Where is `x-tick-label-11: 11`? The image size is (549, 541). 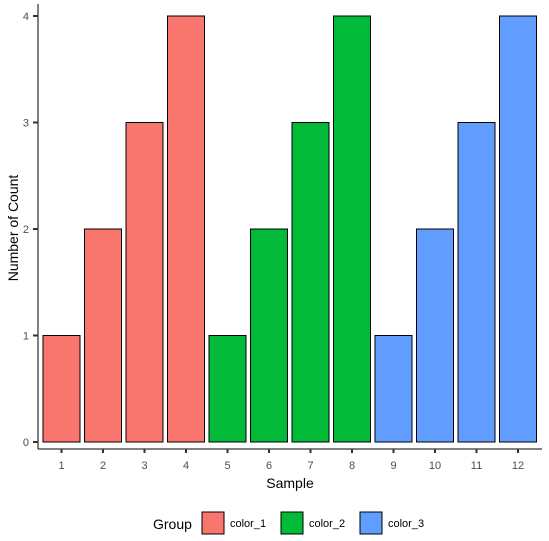 x-tick-label-11: 11 is located at coordinates (476, 466).